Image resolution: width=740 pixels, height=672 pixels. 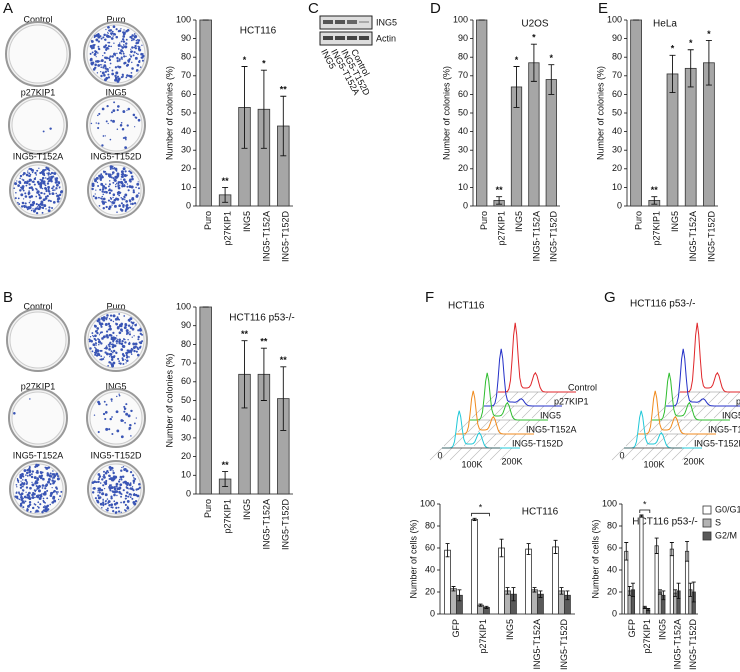 What do you see at coordinates (540, 512) in the screenshot?
I see `chart-title: HCT116` at bounding box center [540, 512].